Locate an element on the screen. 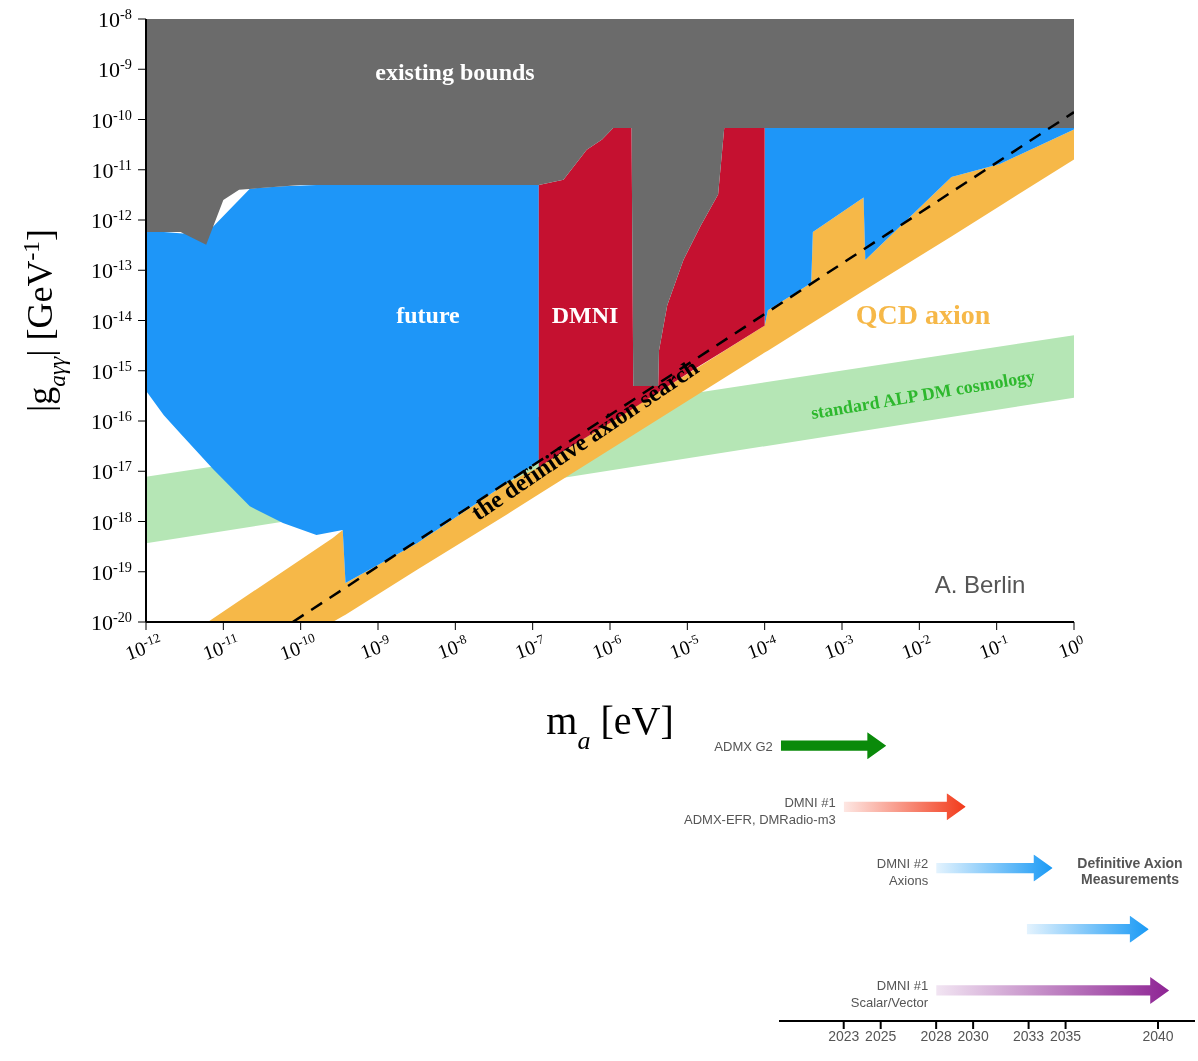  y-tick-label: 10$^{-11}$ is located at coordinates (111, 169).